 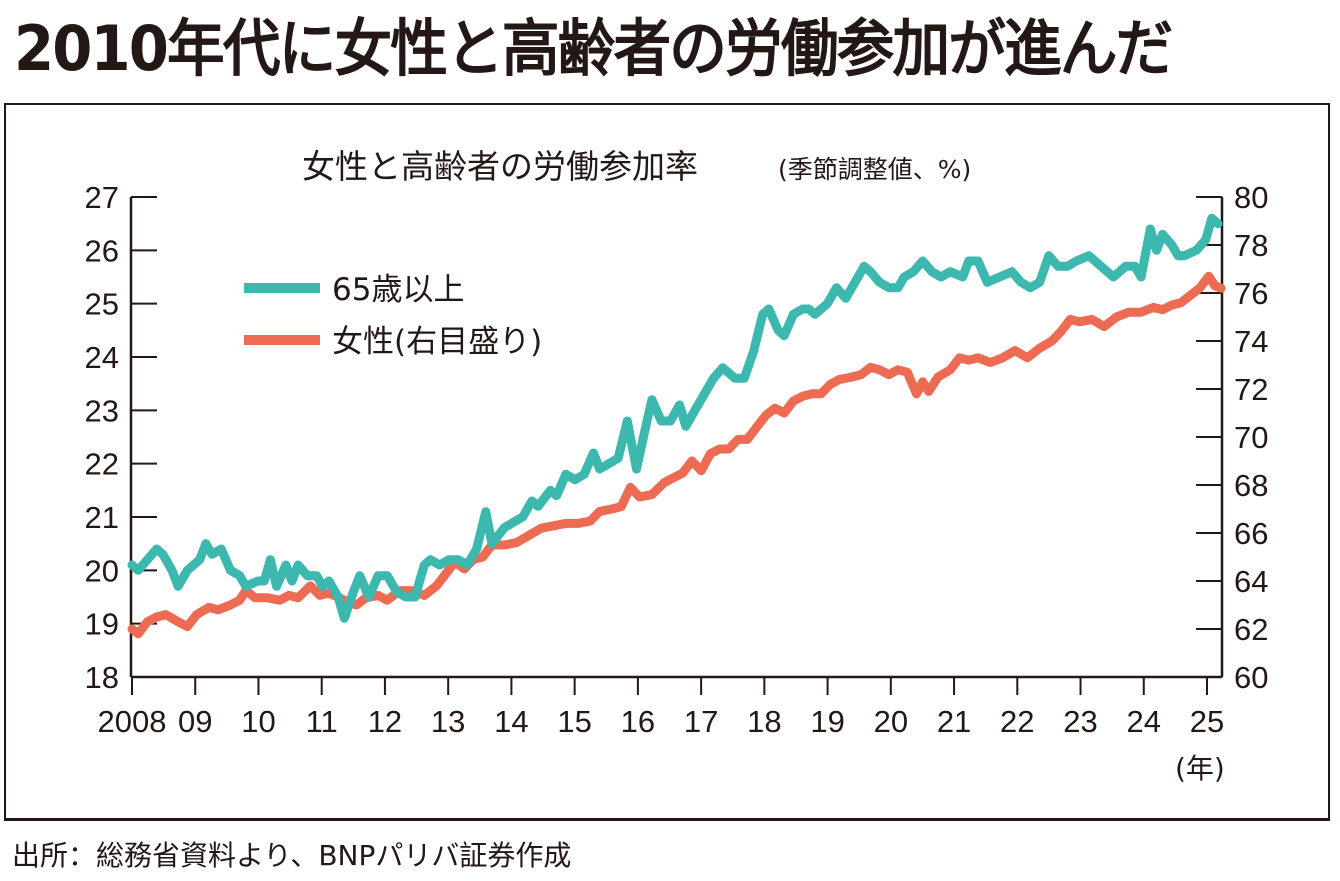 I want to click on right-tick-label: 80, so click(x=1251, y=197).